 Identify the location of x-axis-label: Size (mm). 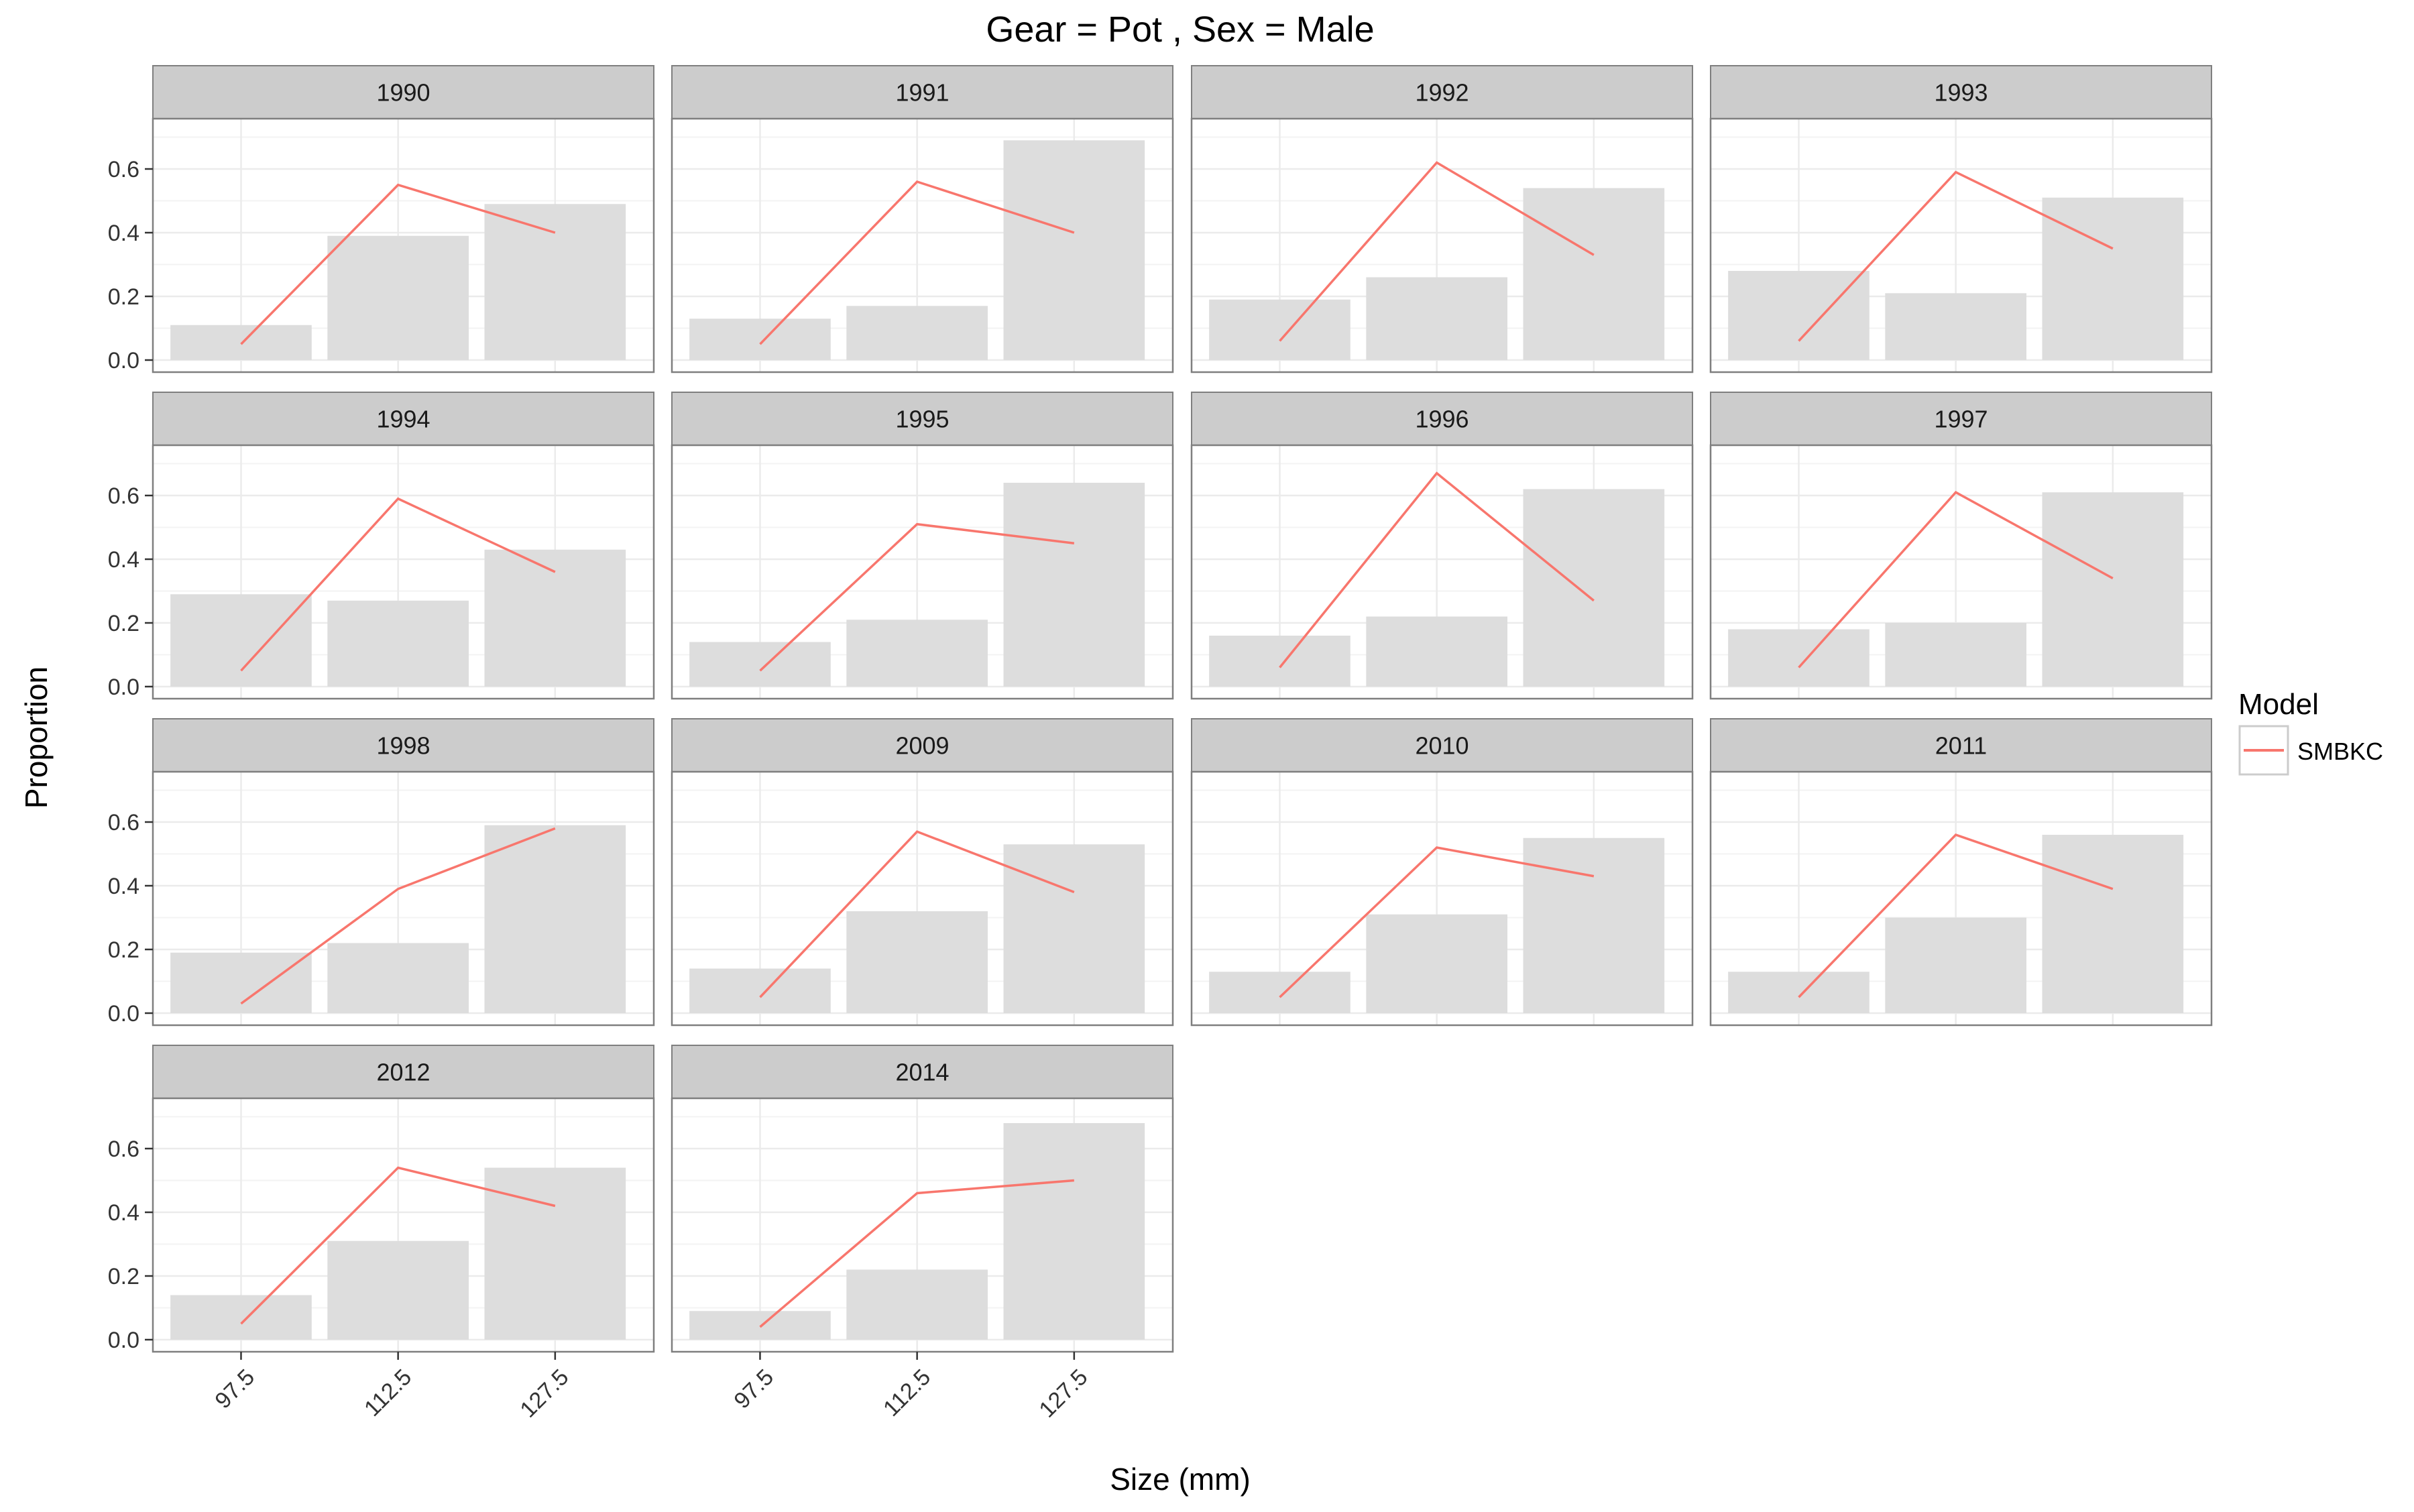
(1180, 1479).